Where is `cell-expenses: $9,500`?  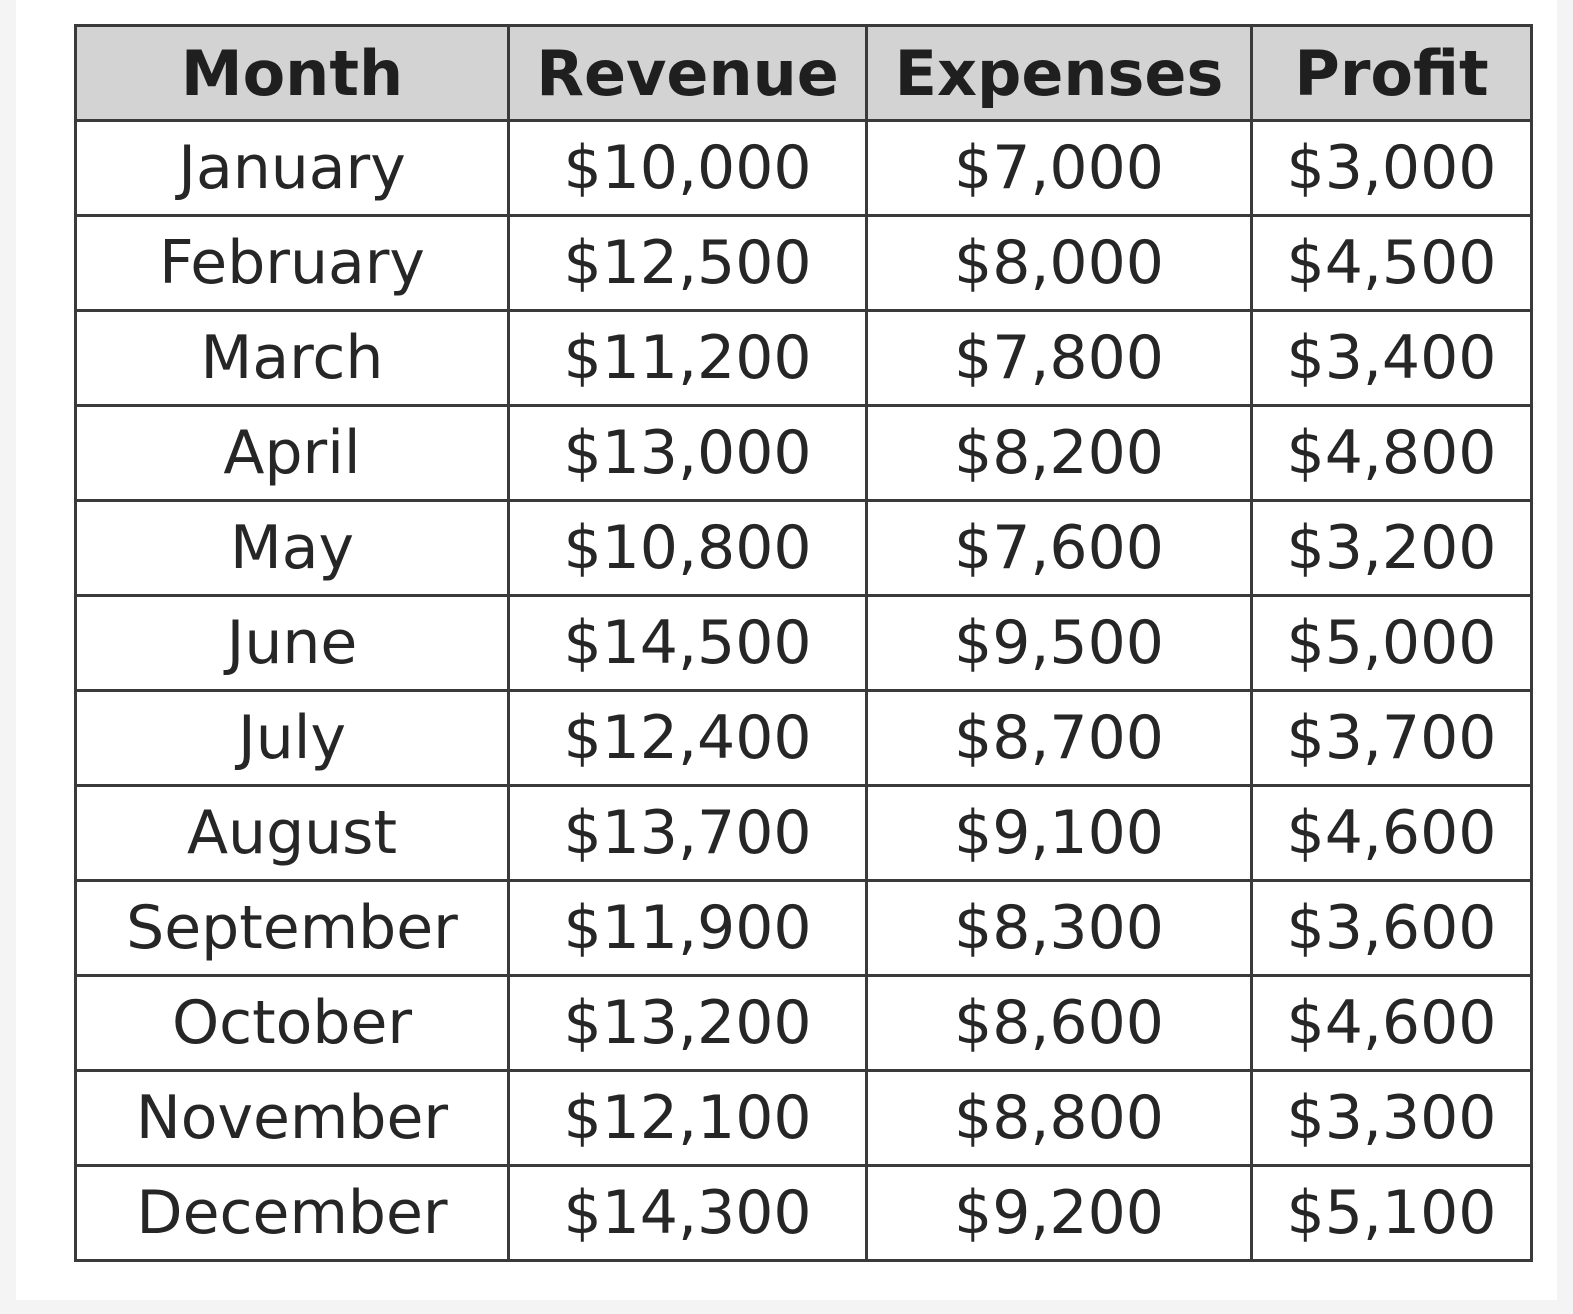 cell-expenses: $9,500 is located at coordinates (1059, 643).